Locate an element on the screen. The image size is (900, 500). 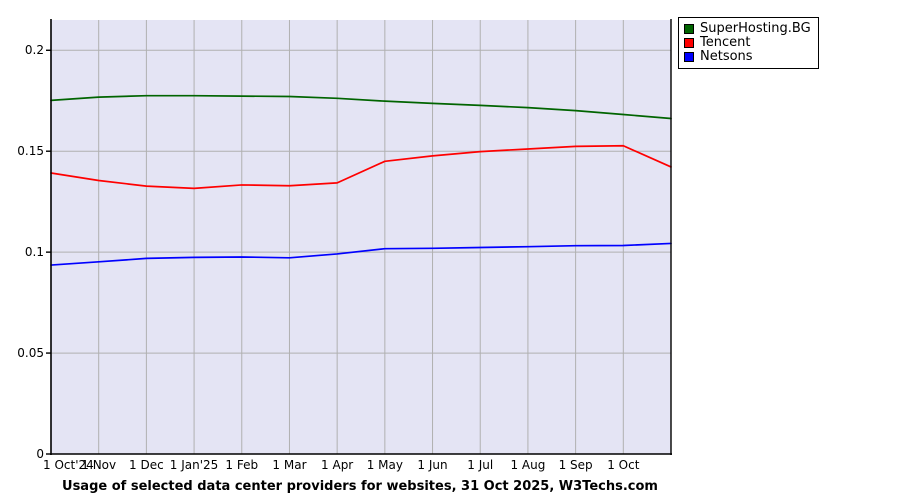
legend-swatch-superhosting is located at coordinates (689, 29).